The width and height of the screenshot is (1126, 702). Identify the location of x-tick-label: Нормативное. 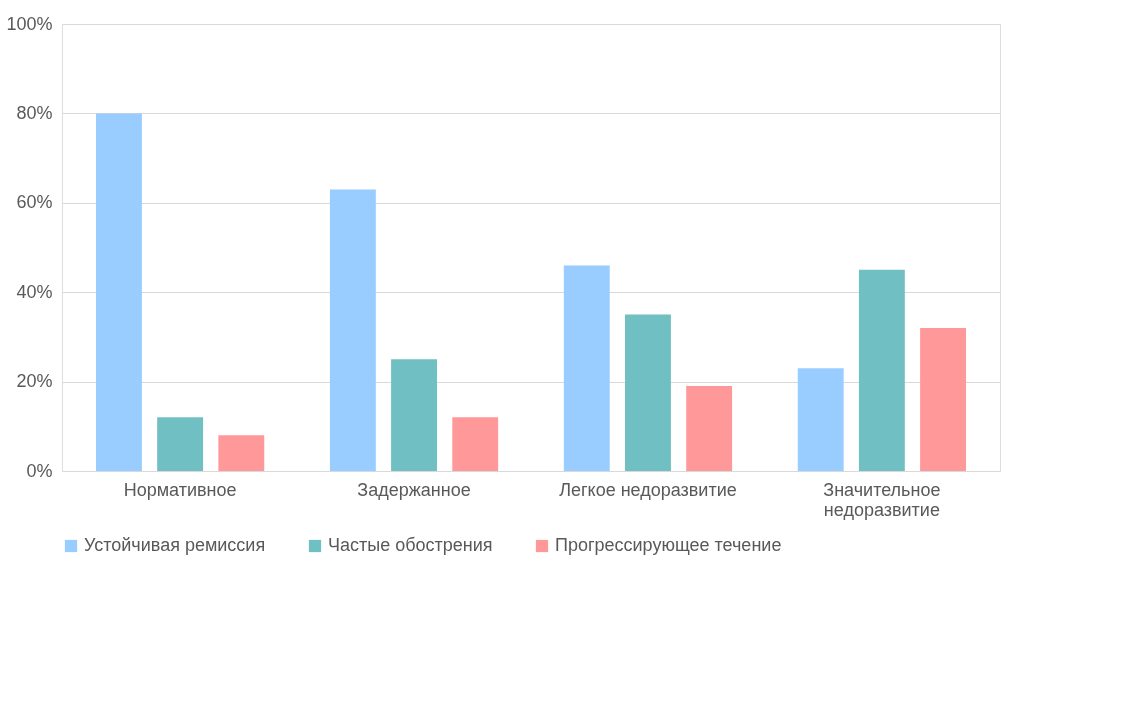
(180, 489).